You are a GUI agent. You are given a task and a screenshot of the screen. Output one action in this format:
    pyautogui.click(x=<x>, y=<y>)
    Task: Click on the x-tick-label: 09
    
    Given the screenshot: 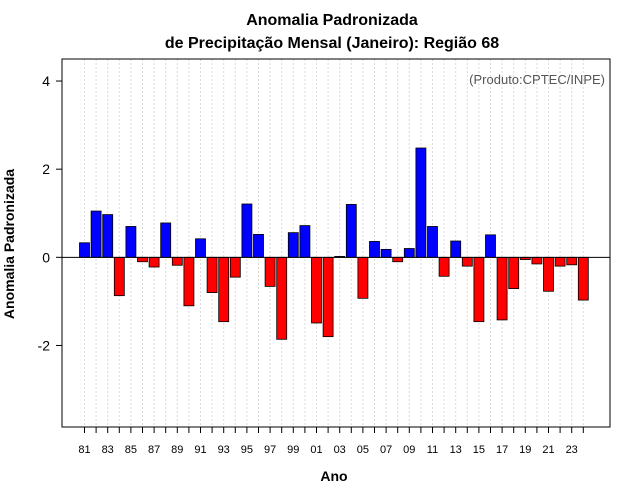 What is the action you would take?
    pyautogui.click(x=409, y=450)
    